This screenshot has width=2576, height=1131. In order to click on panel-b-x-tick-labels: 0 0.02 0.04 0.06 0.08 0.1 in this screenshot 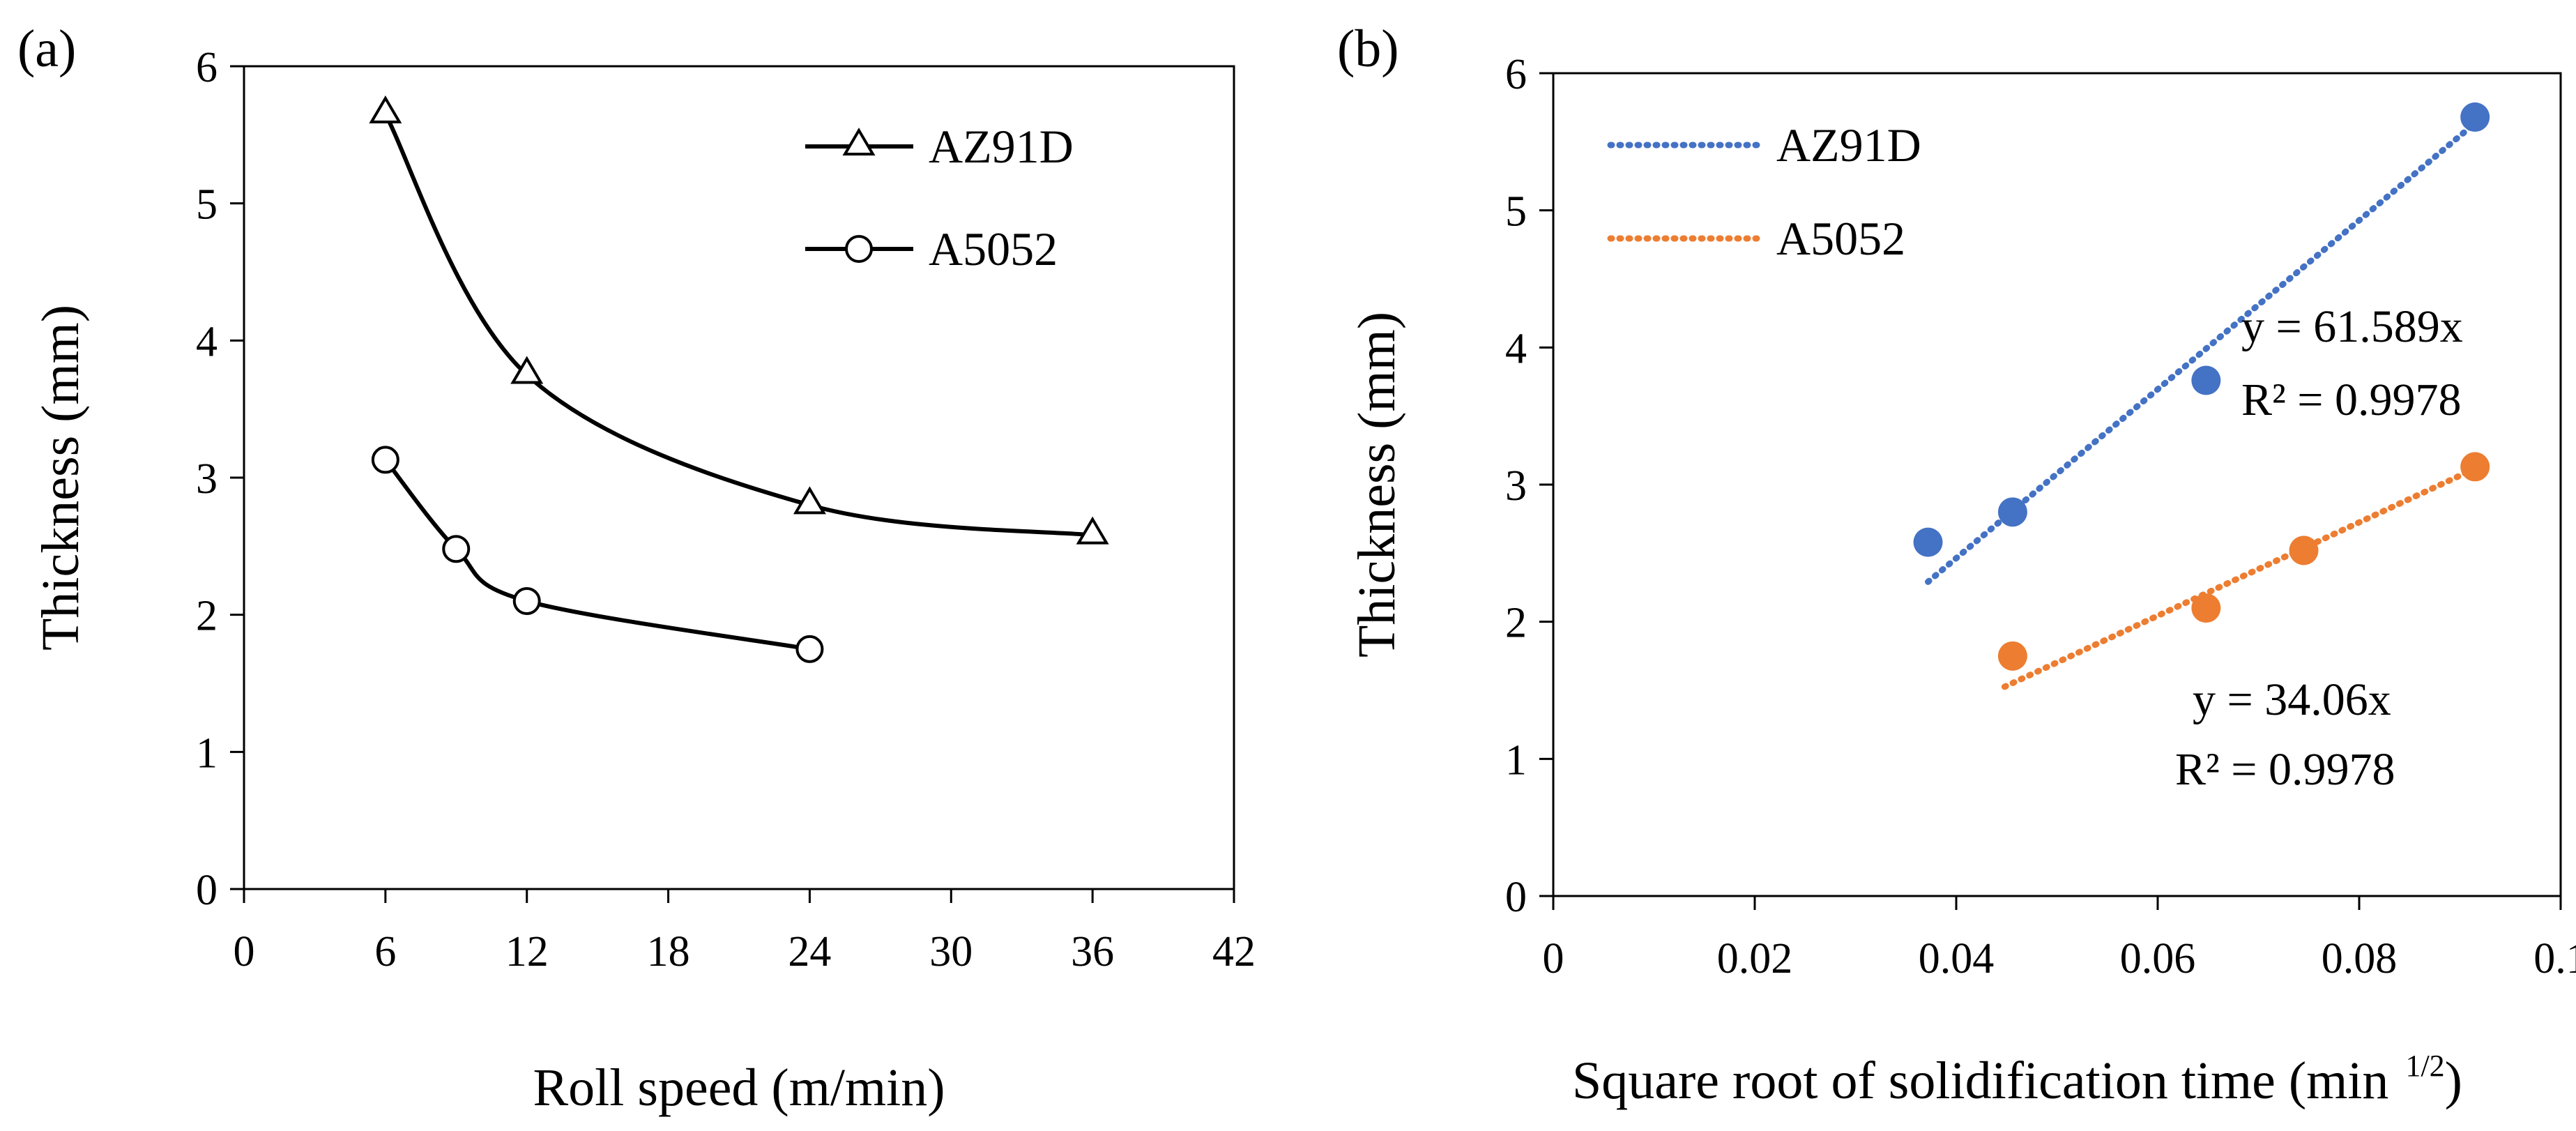, I will do `click(2059, 939)`.